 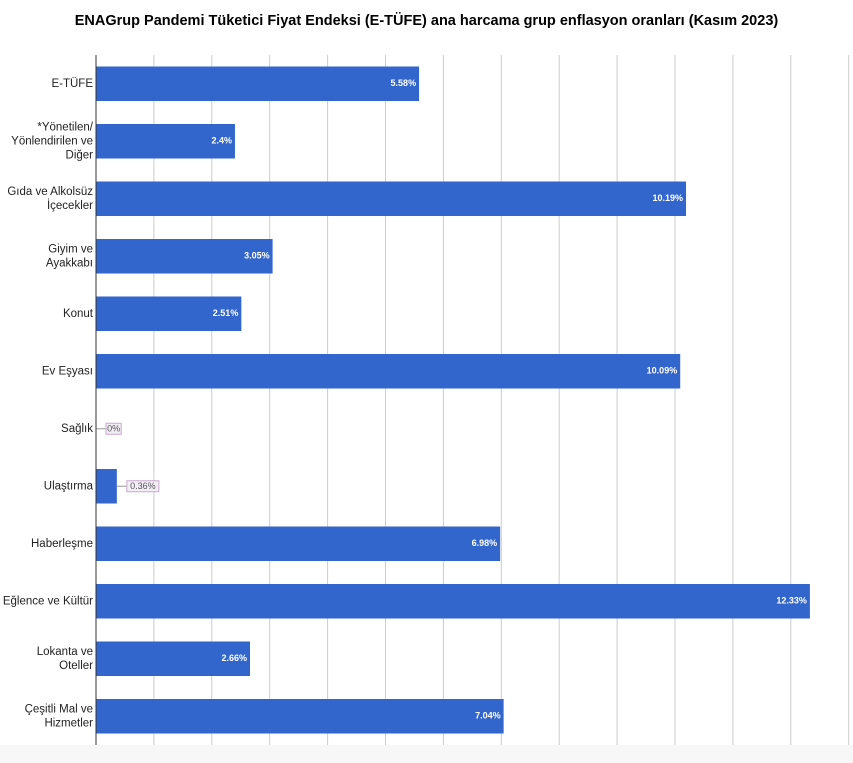 I want to click on value-label: 2.66%, so click(x=234, y=658).